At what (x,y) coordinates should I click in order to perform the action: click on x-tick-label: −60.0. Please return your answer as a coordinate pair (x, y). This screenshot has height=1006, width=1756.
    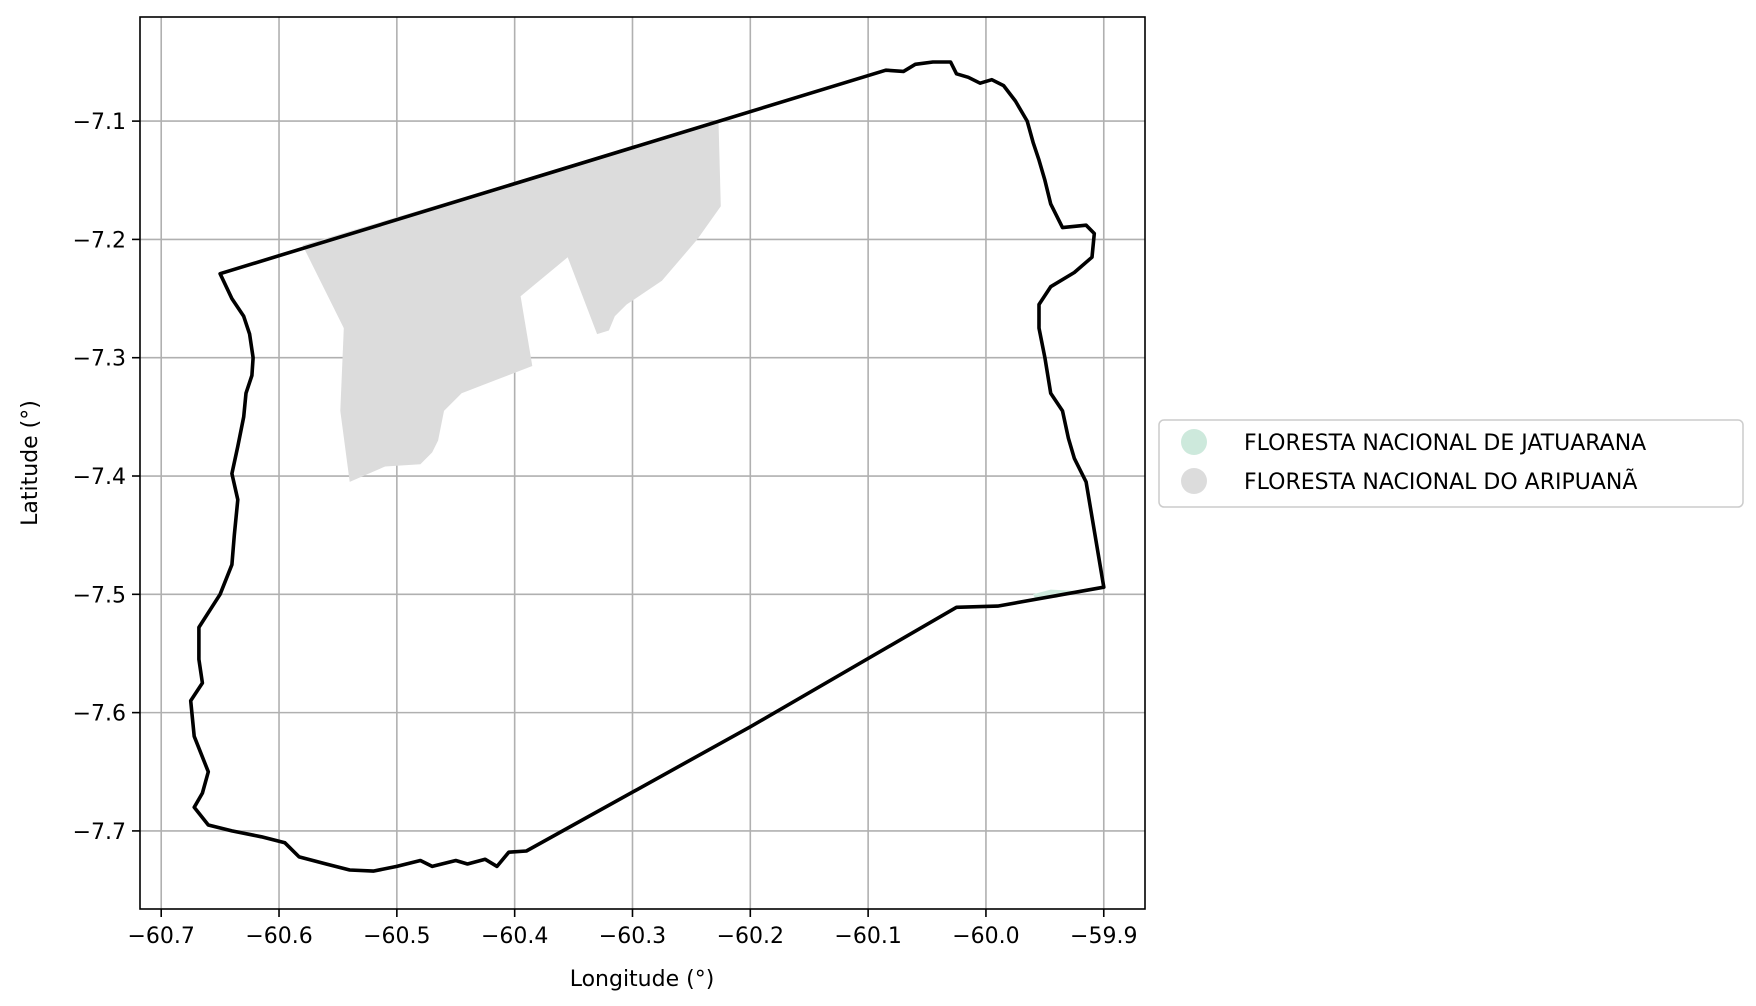
    Looking at the image, I should click on (985, 936).